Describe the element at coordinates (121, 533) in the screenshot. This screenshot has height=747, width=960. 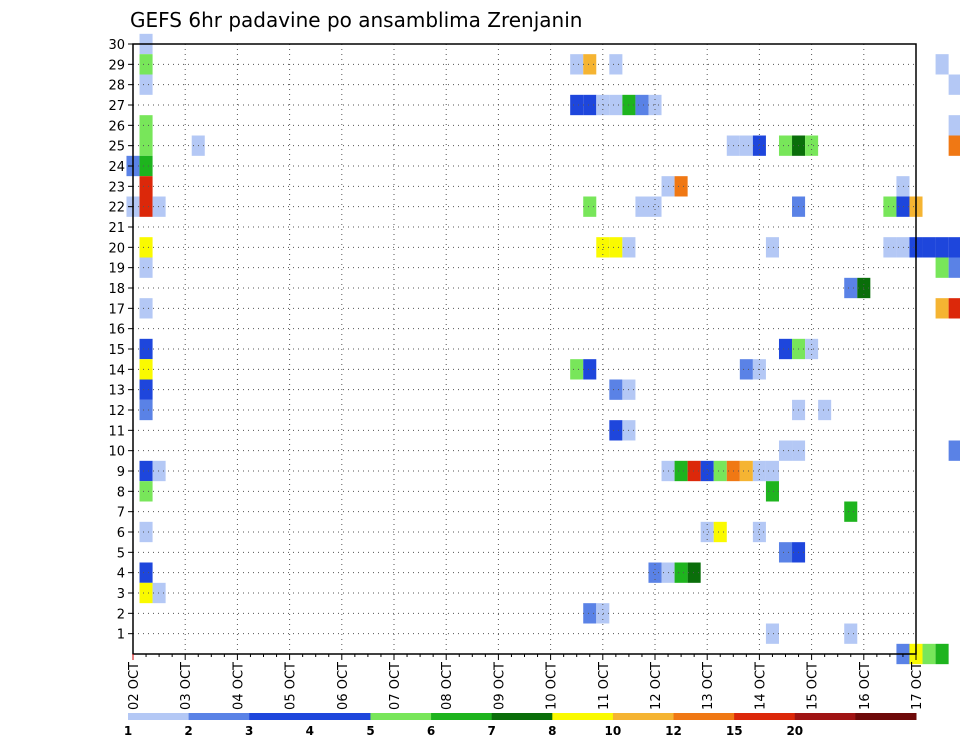
I see `y-tick-label: 6` at that location.